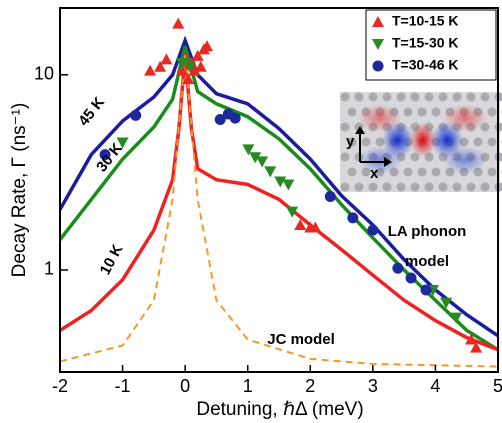 This screenshot has width=502, height=423. What do you see at coordinates (421, 142) in the screenshot?
I see `inset-image` at bounding box center [421, 142].